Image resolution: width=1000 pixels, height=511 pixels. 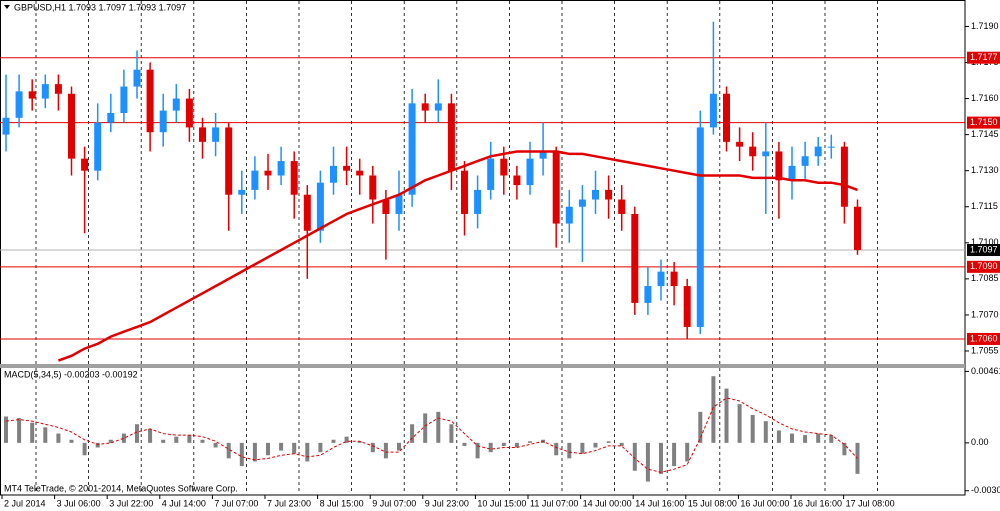 I want to click on y-tick-label: 1.7190, so click(x=985, y=26).